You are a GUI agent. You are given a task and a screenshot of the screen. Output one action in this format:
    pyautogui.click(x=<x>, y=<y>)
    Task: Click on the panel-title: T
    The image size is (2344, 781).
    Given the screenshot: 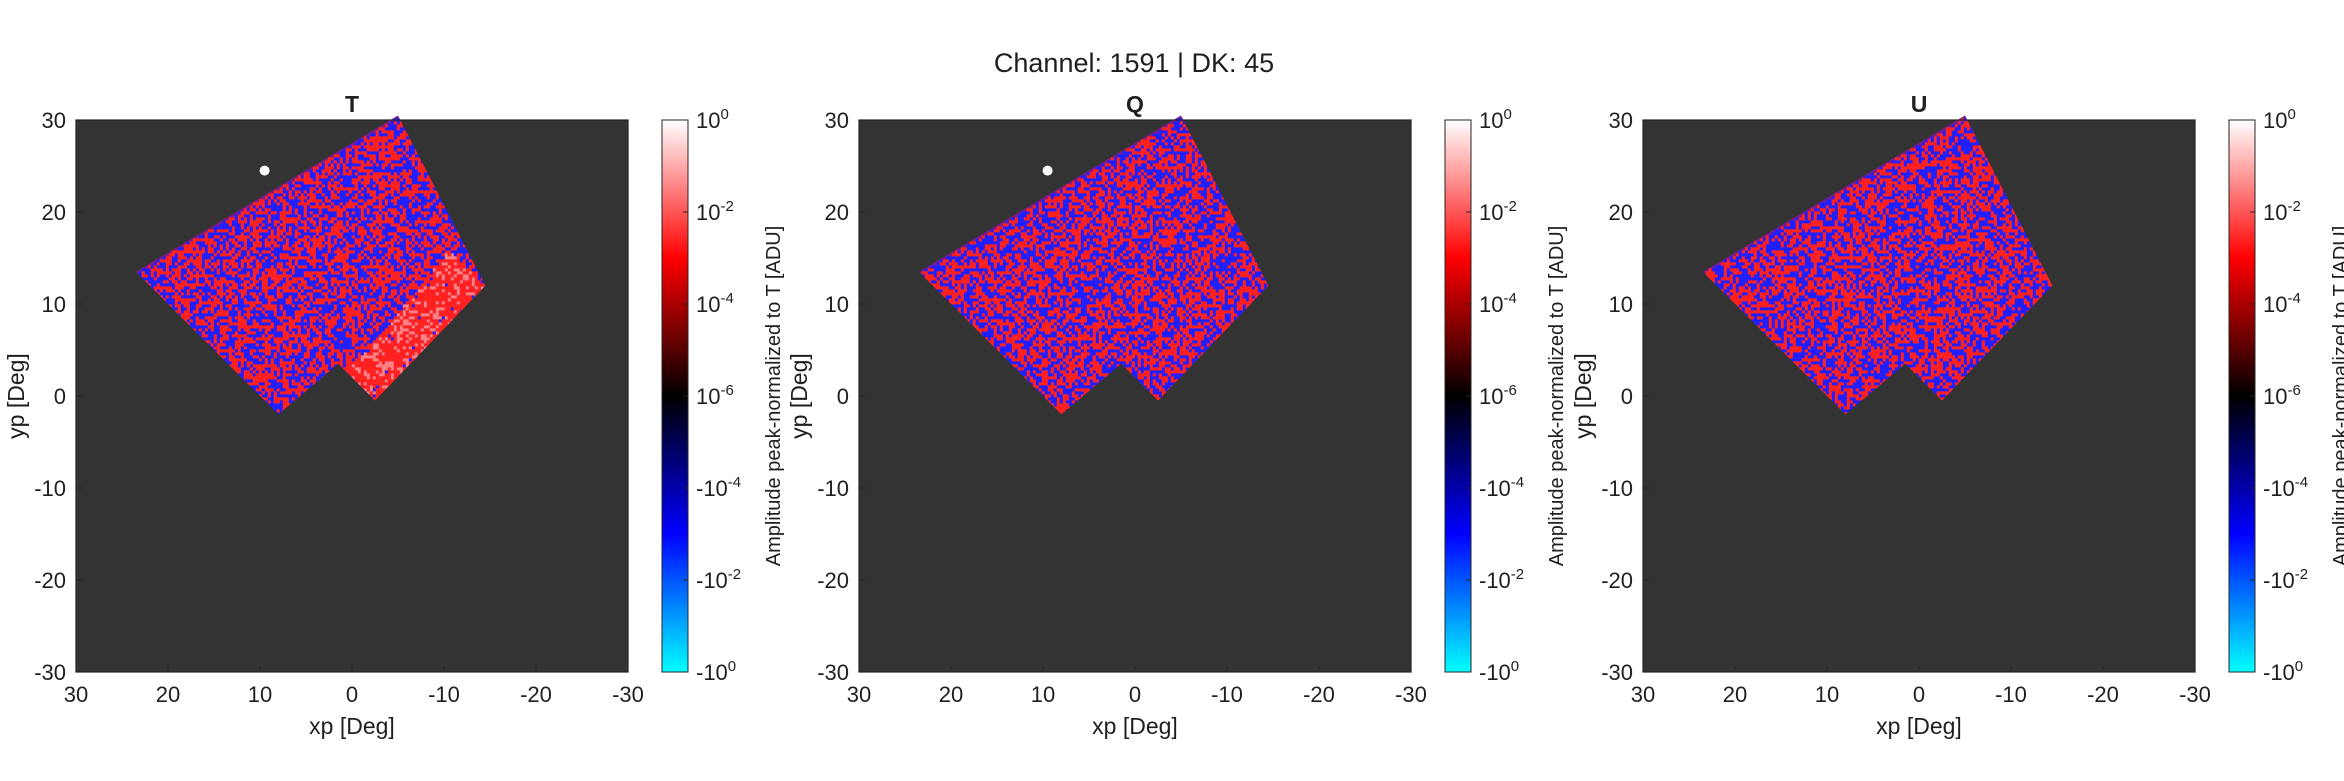 What is the action you would take?
    pyautogui.click(x=352, y=104)
    